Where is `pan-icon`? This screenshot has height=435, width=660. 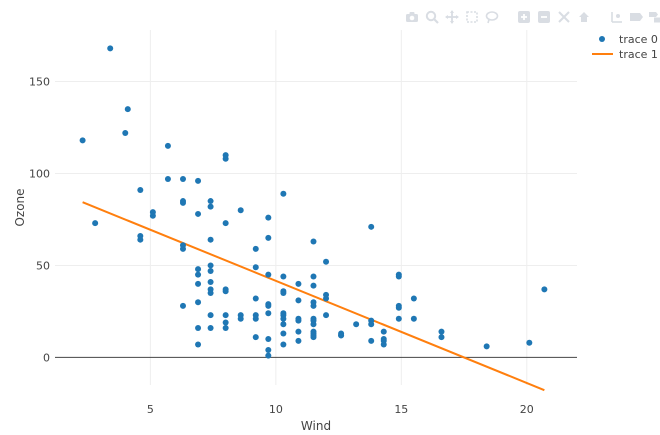
pan-icon is located at coordinates (452, 17).